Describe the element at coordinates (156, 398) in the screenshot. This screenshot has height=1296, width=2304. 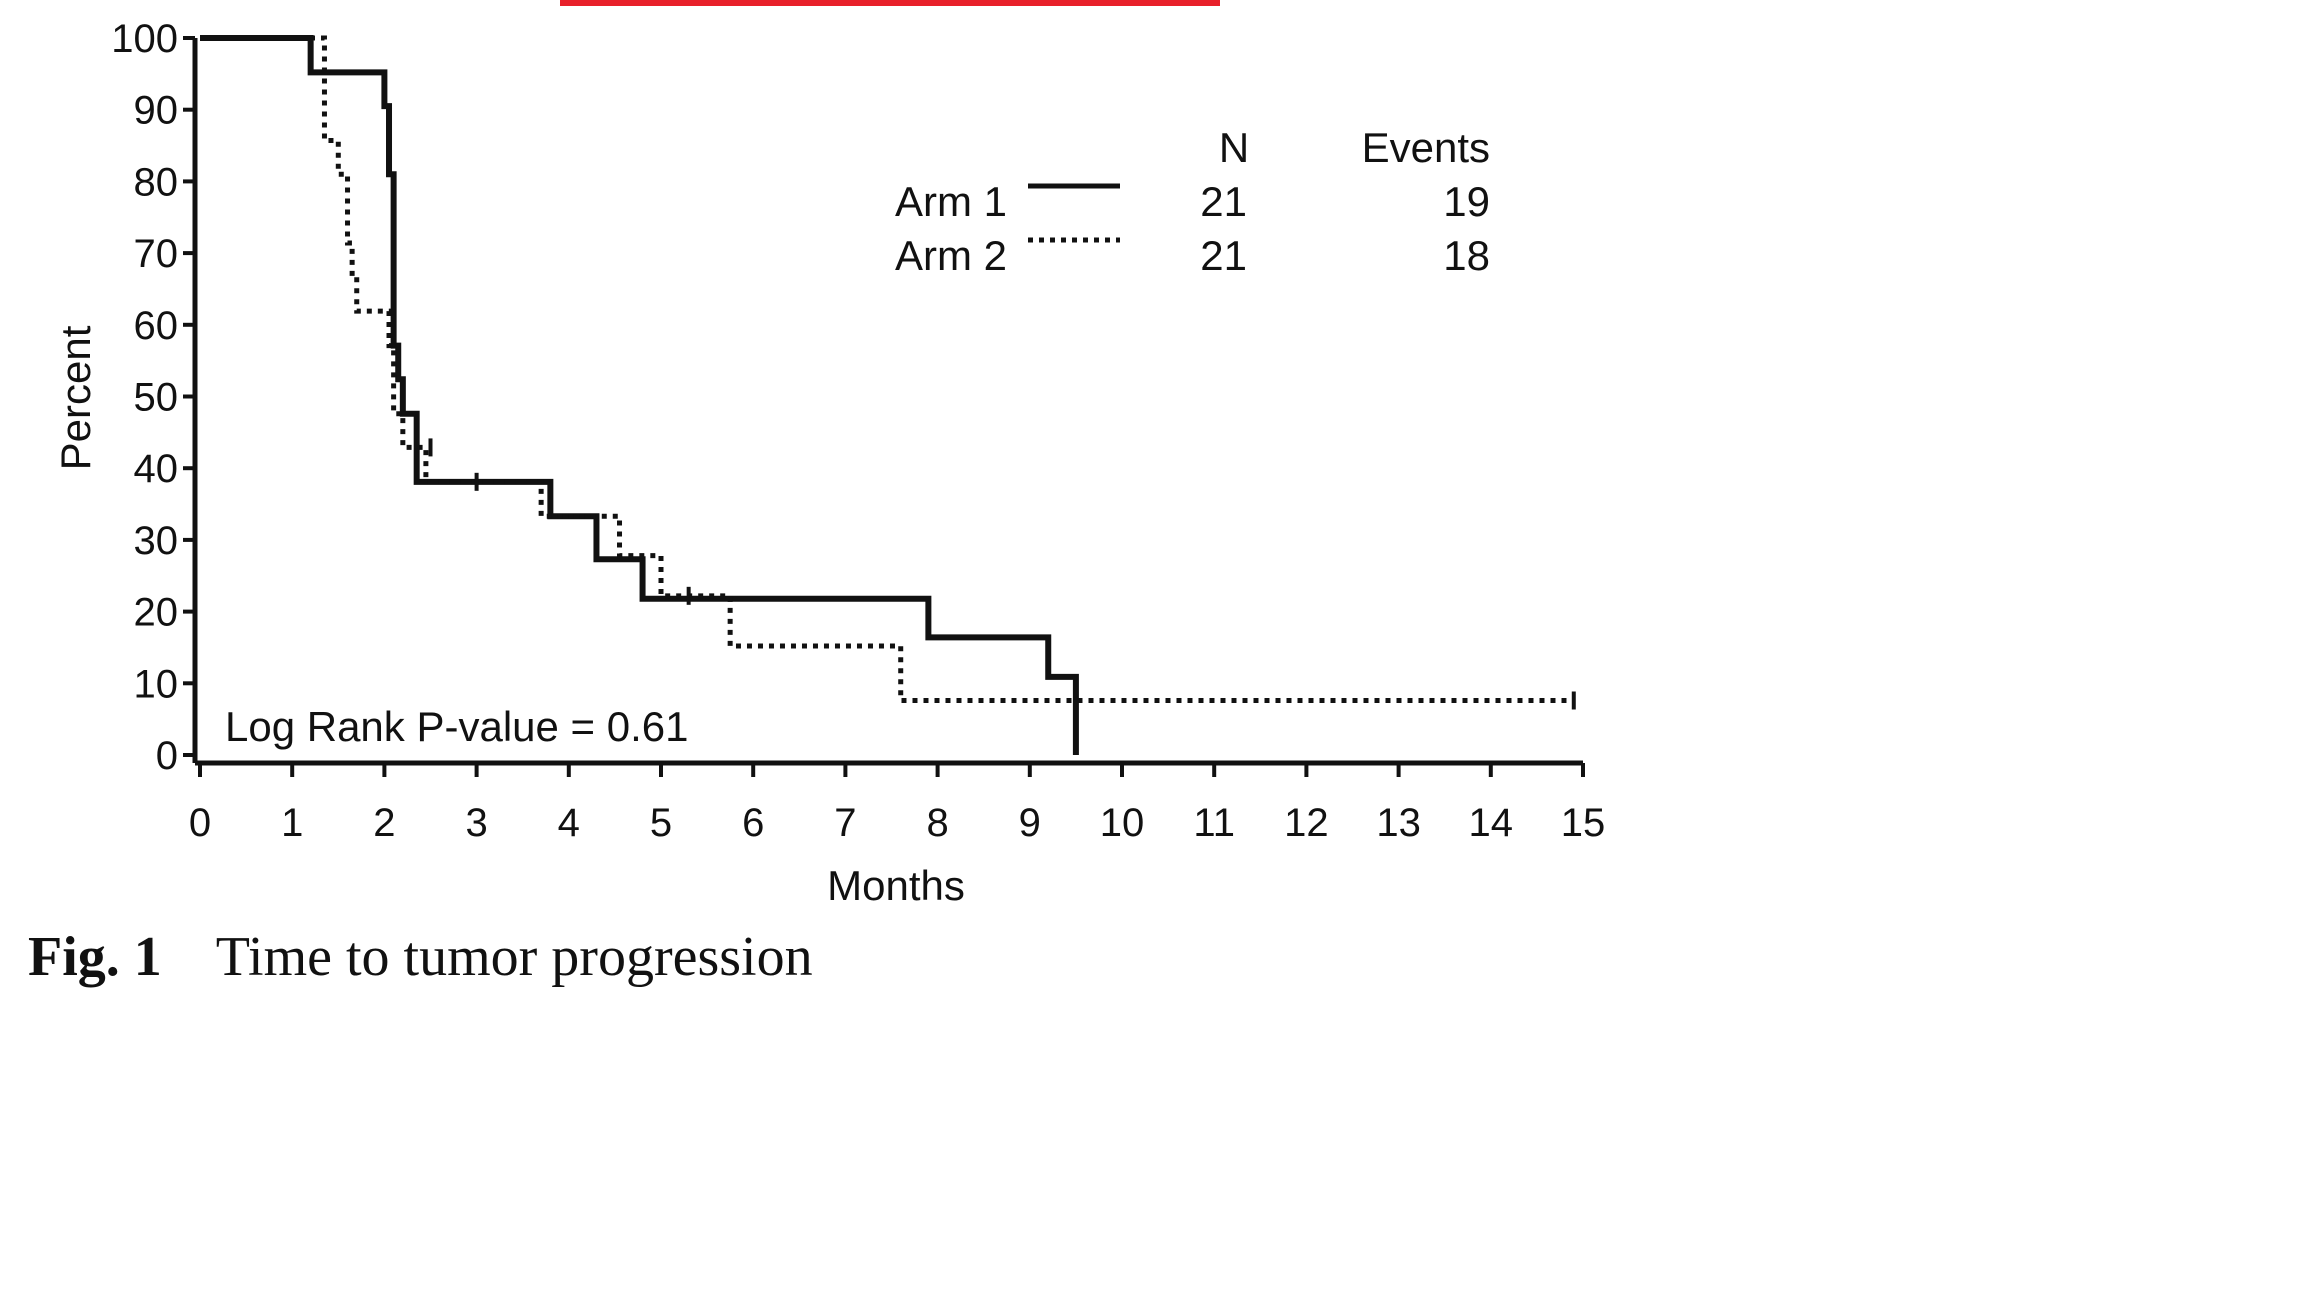
I see `y-tick-label: 50` at that location.